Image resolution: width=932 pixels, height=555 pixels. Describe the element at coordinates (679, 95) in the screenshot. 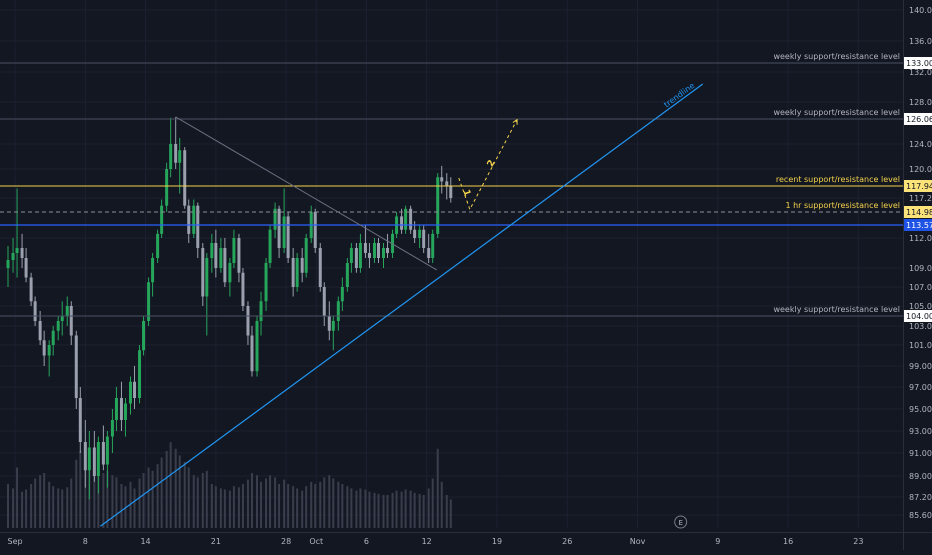

I see `trendline-label: trendline` at that location.